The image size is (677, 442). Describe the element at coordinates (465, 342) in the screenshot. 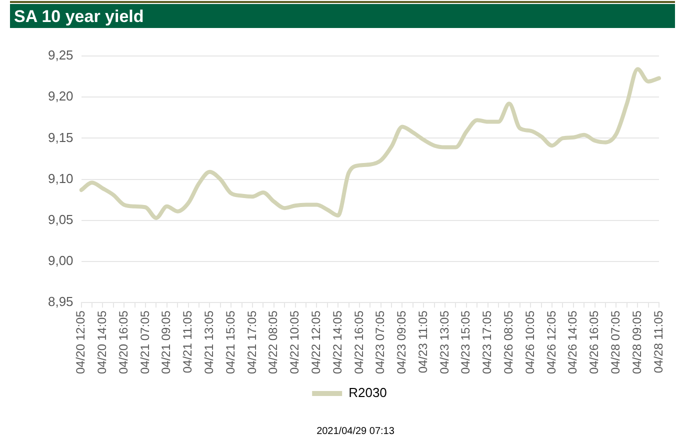

I see `x-tick-label: 04/23 15:05` at that location.